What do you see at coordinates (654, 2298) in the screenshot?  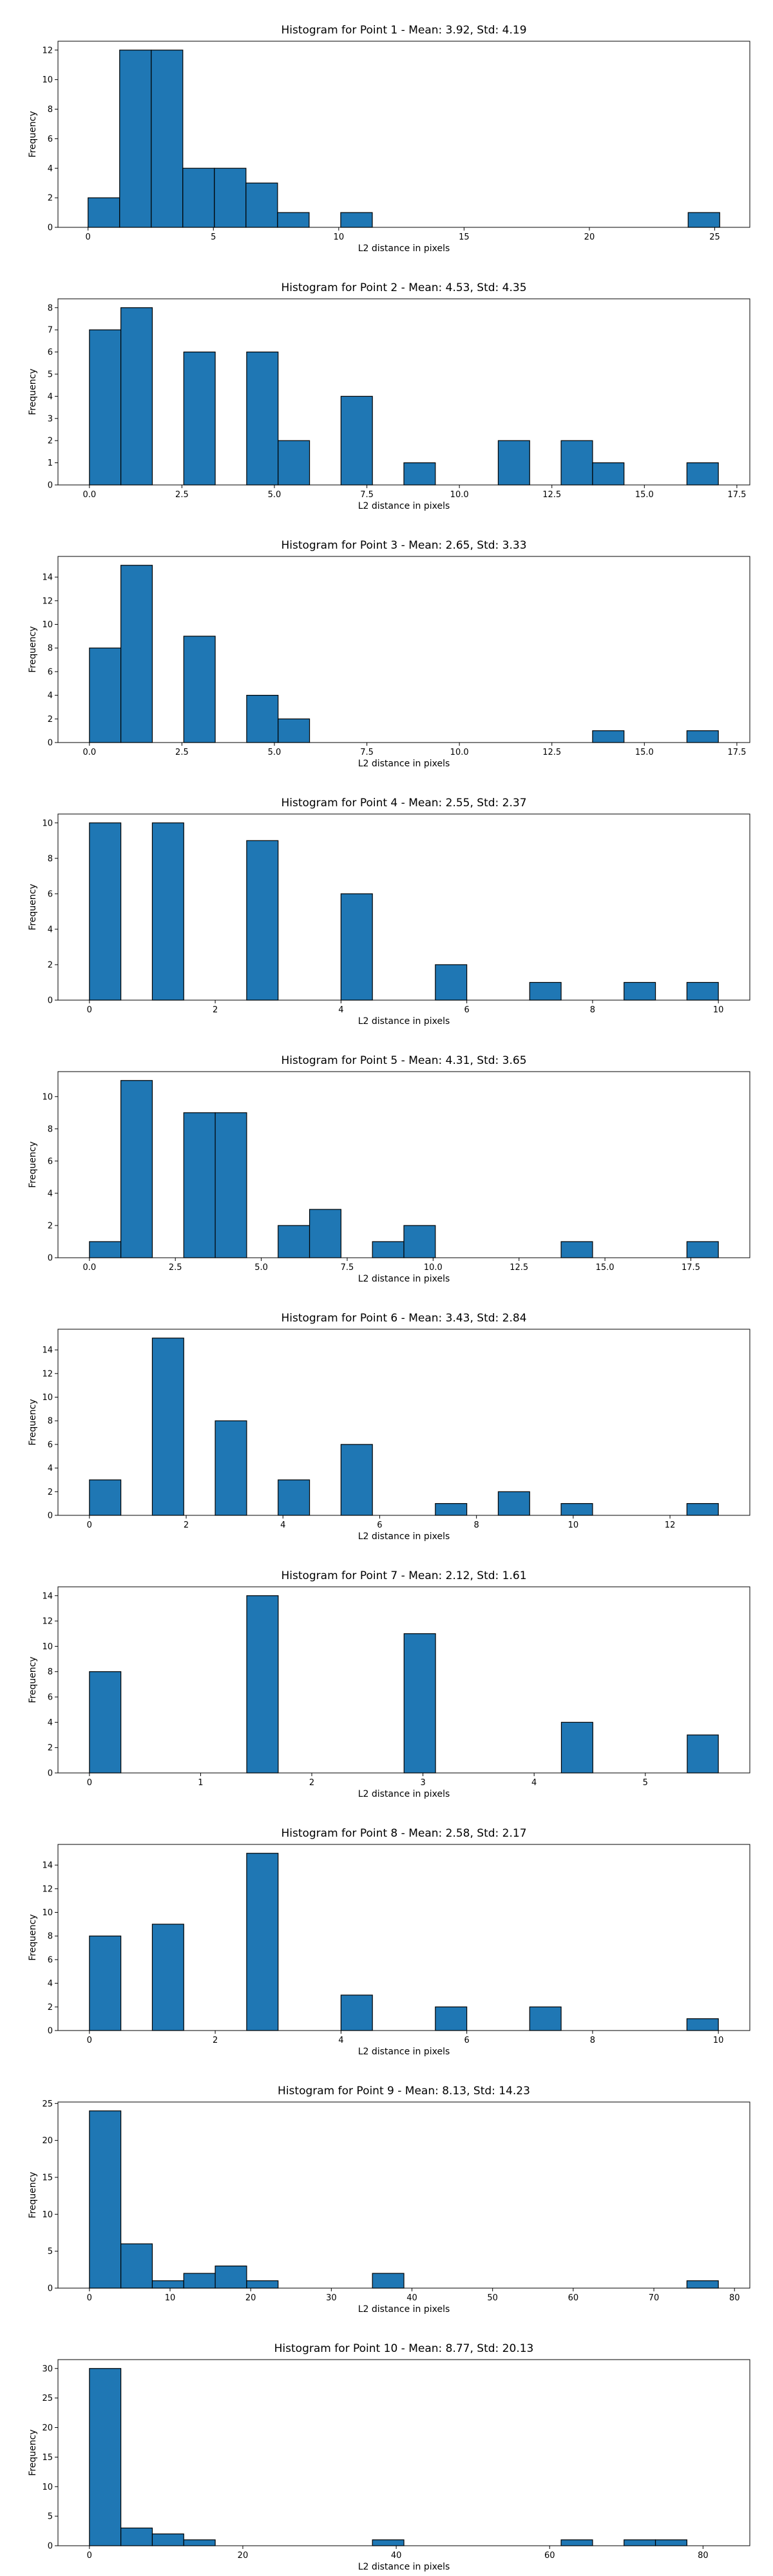 I see `x-tick-label: 70` at bounding box center [654, 2298].